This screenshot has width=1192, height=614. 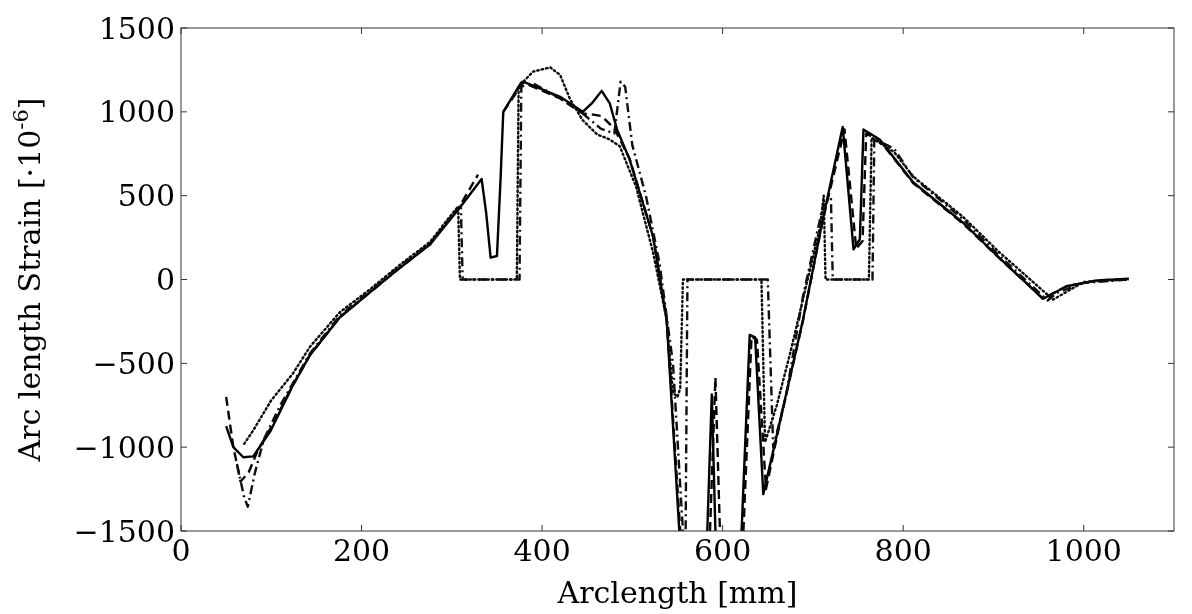 I want to click on x-tick-label: 400, so click(x=542, y=550).